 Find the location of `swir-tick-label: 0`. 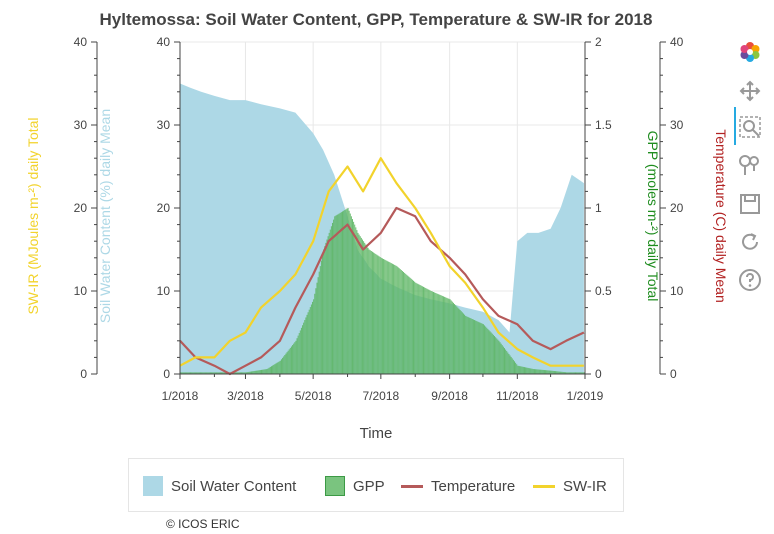

swir-tick-label: 0 is located at coordinates (83, 374).